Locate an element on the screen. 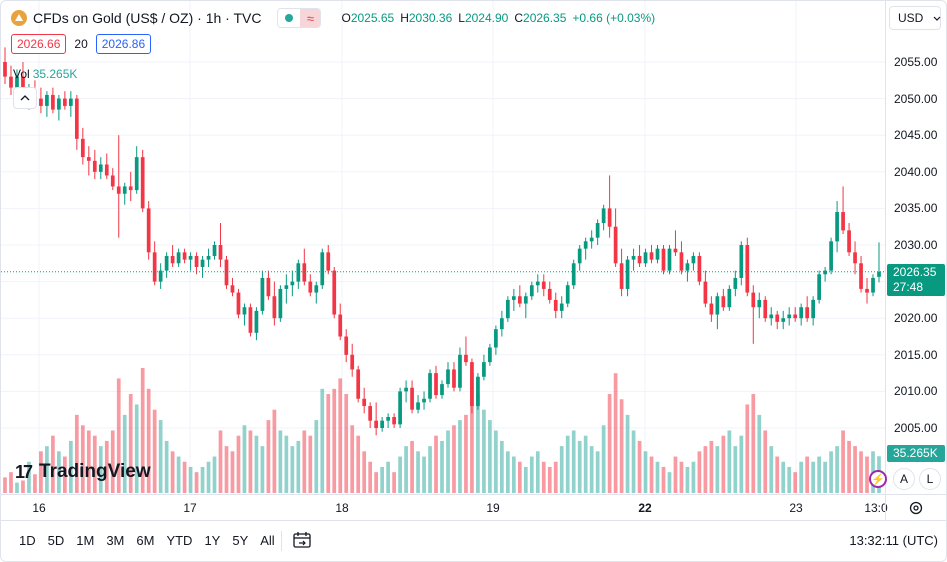 Image resolution: width=947 pixels, height=562 pixels. range-button-6m: 6M is located at coordinates (145, 540).